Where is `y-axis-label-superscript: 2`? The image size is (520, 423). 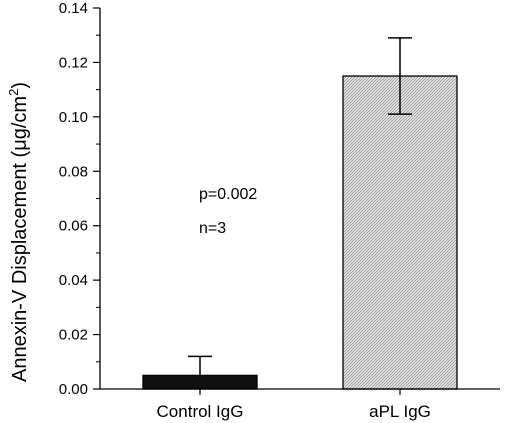 y-axis-label-superscript: 2 is located at coordinates (13, 92).